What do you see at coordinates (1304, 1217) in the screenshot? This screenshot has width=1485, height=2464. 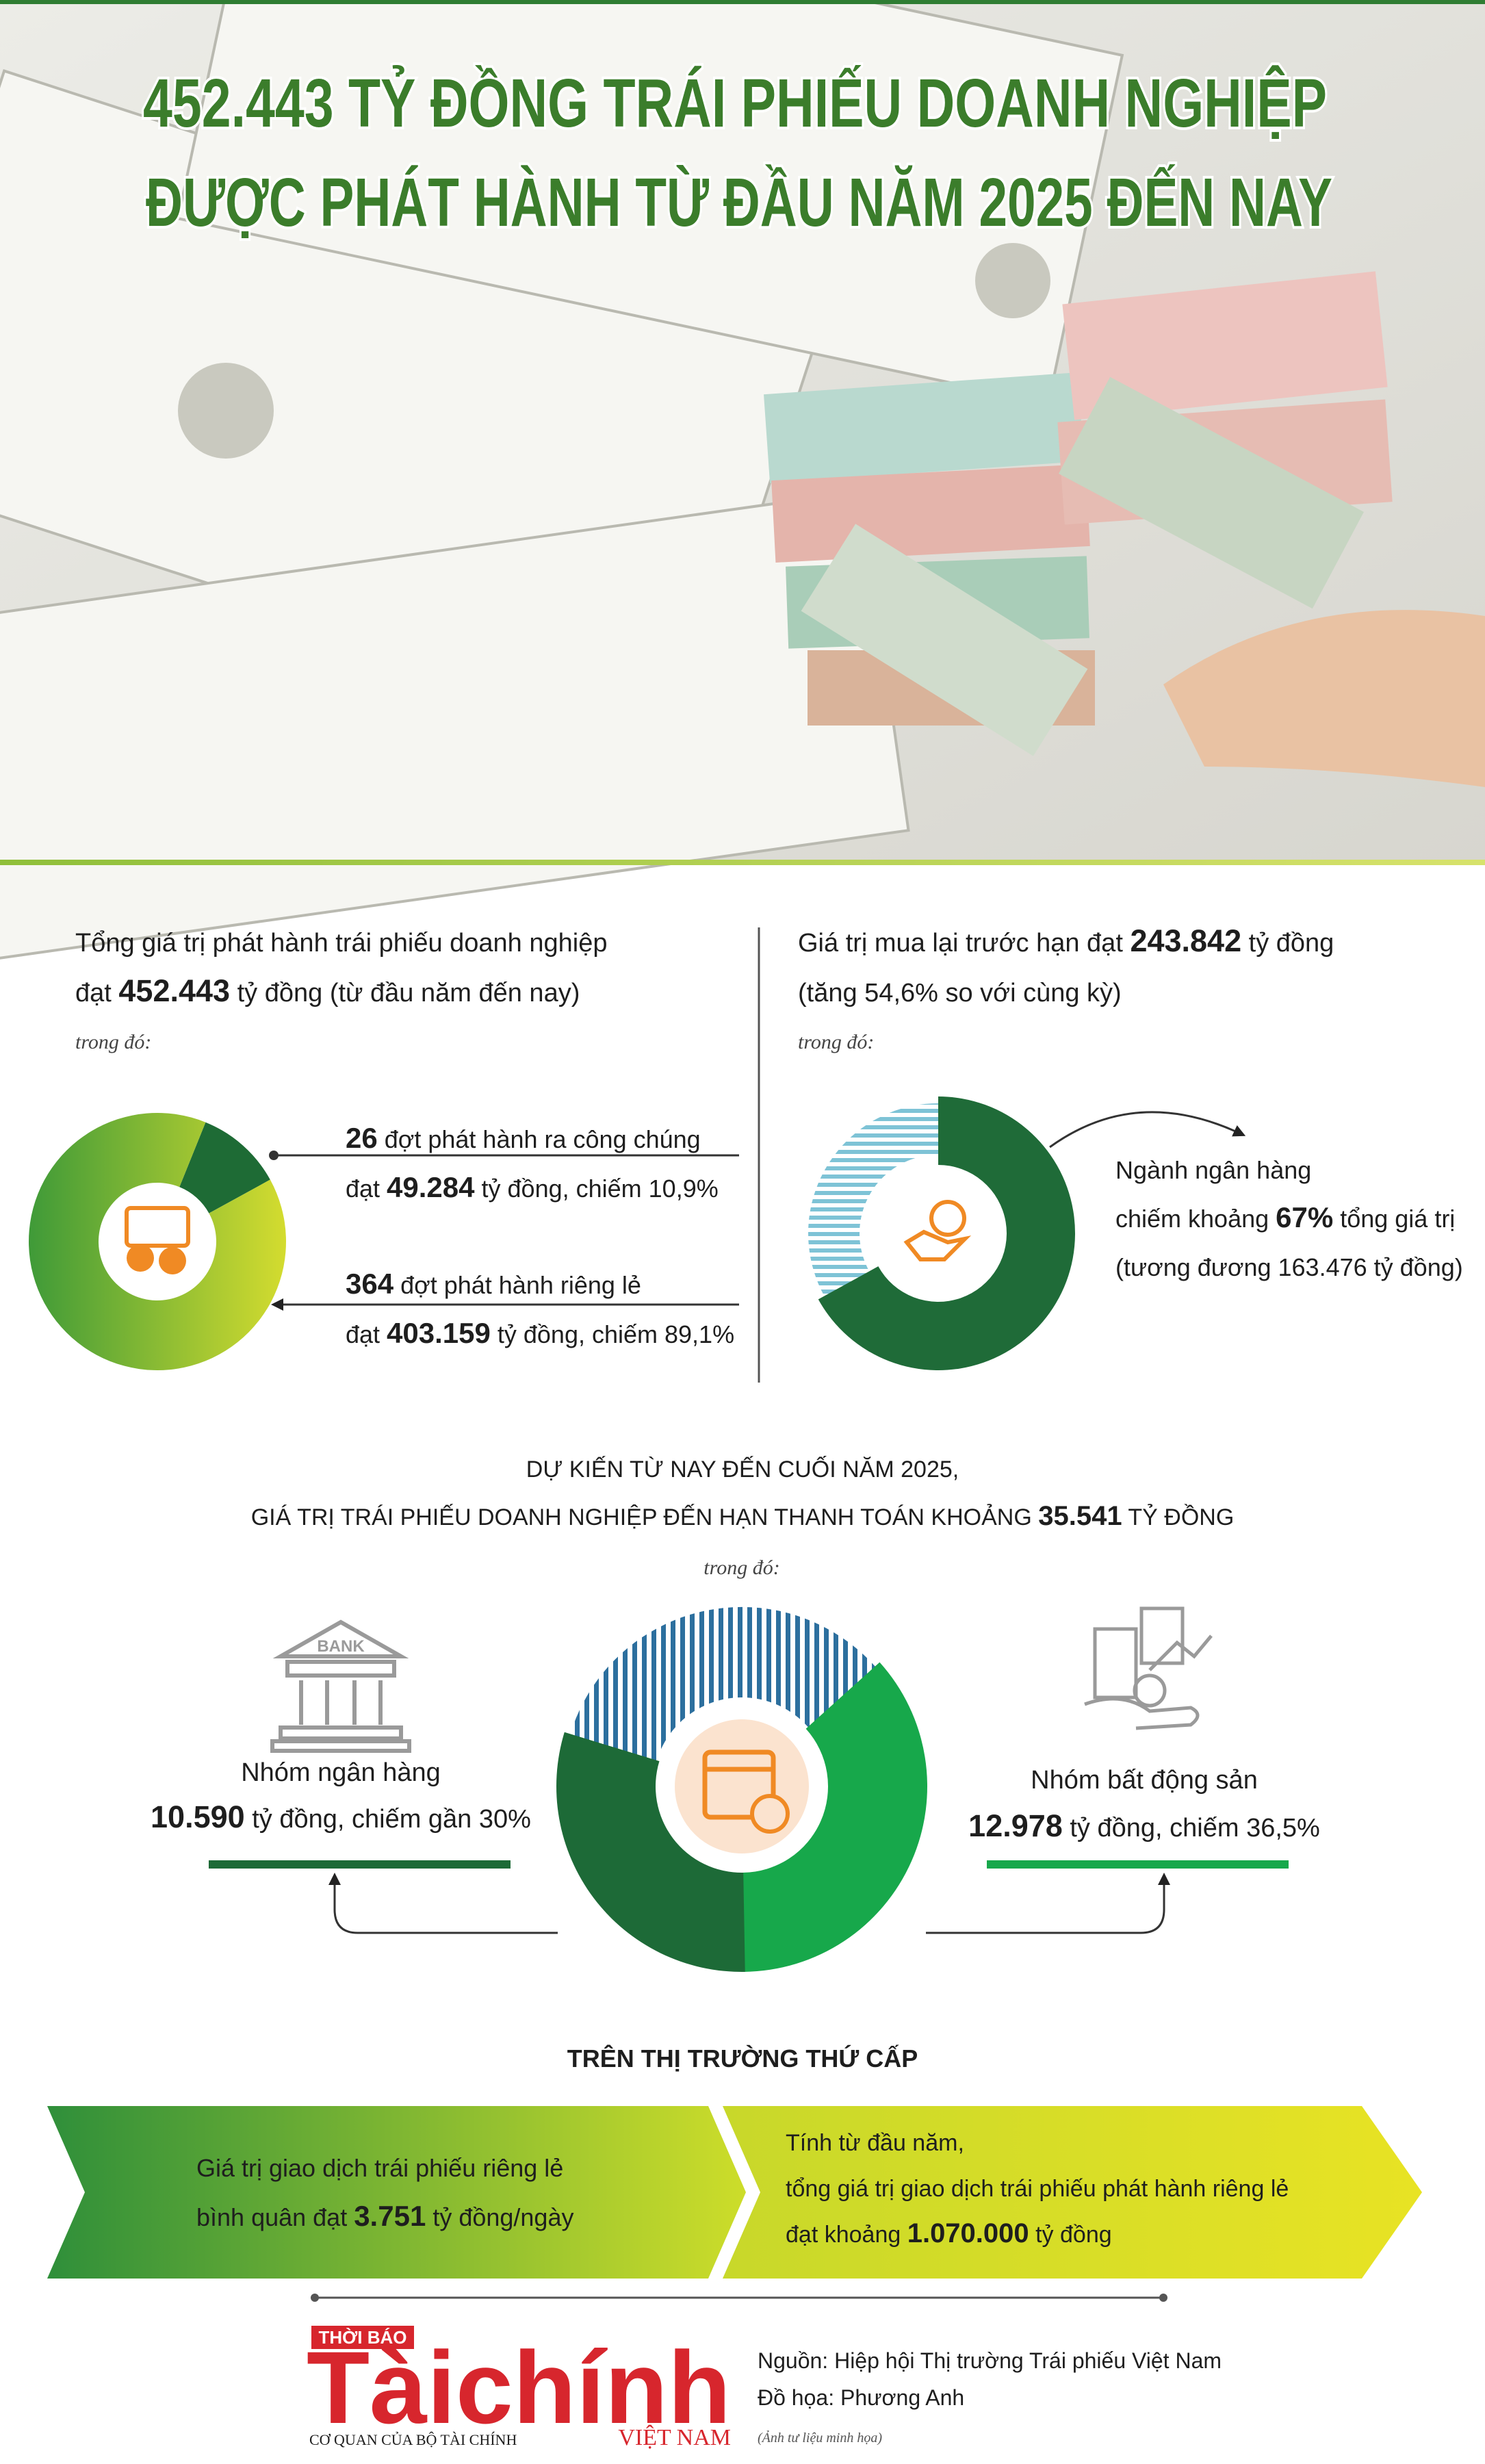 I see `highlight: 67%` at bounding box center [1304, 1217].